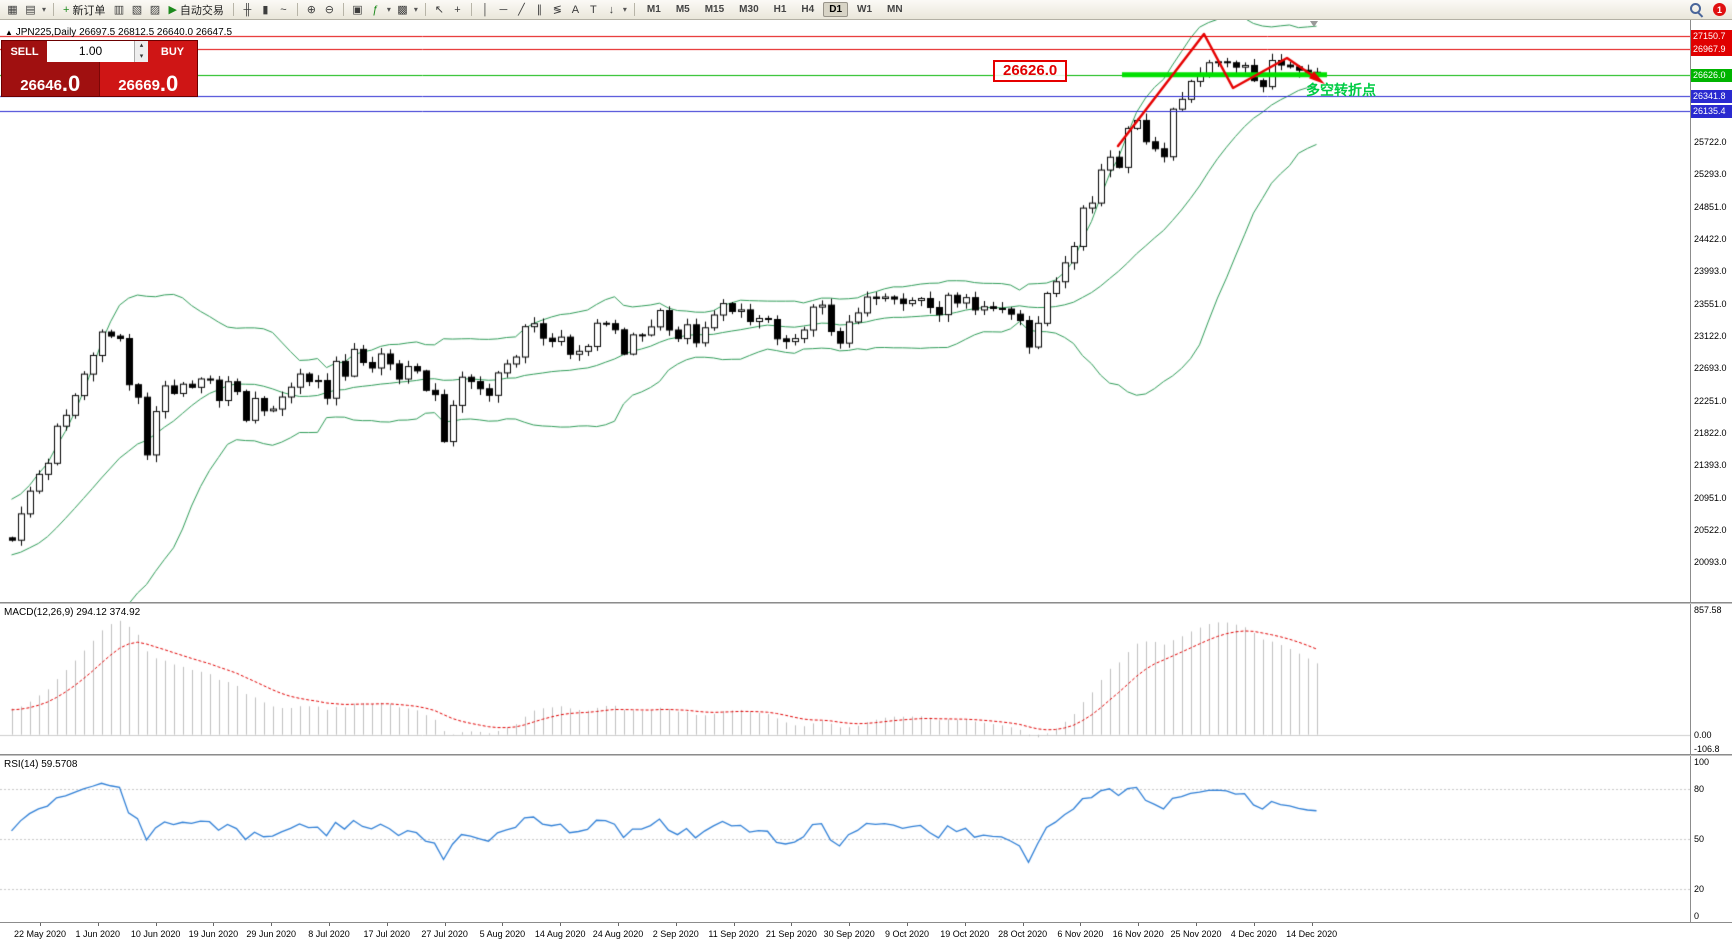  Describe the element at coordinates (1711, 96) in the screenshot. I see `price-tag: 26341.8` at that location.